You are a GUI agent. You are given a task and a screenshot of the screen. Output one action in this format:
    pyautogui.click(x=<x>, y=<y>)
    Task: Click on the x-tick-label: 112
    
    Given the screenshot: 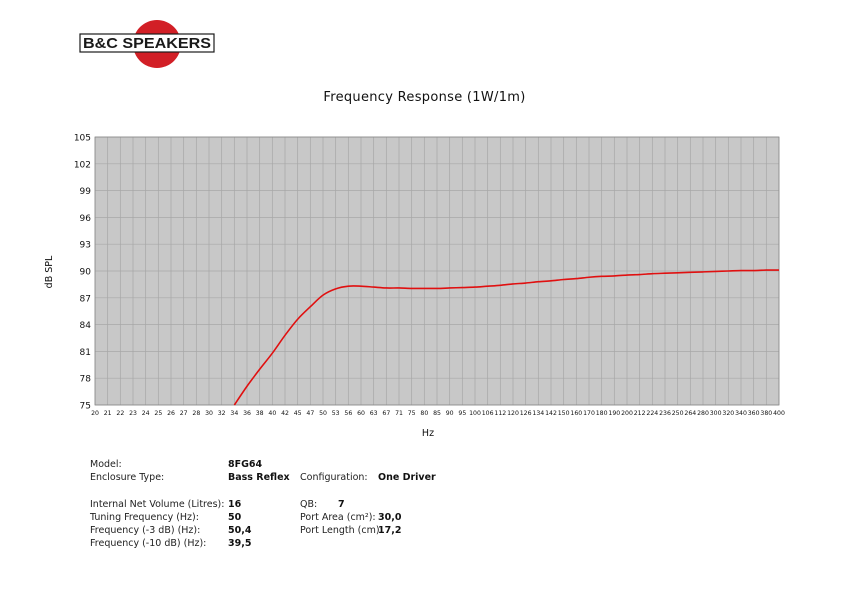 What is the action you would take?
    pyautogui.click(x=500, y=413)
    